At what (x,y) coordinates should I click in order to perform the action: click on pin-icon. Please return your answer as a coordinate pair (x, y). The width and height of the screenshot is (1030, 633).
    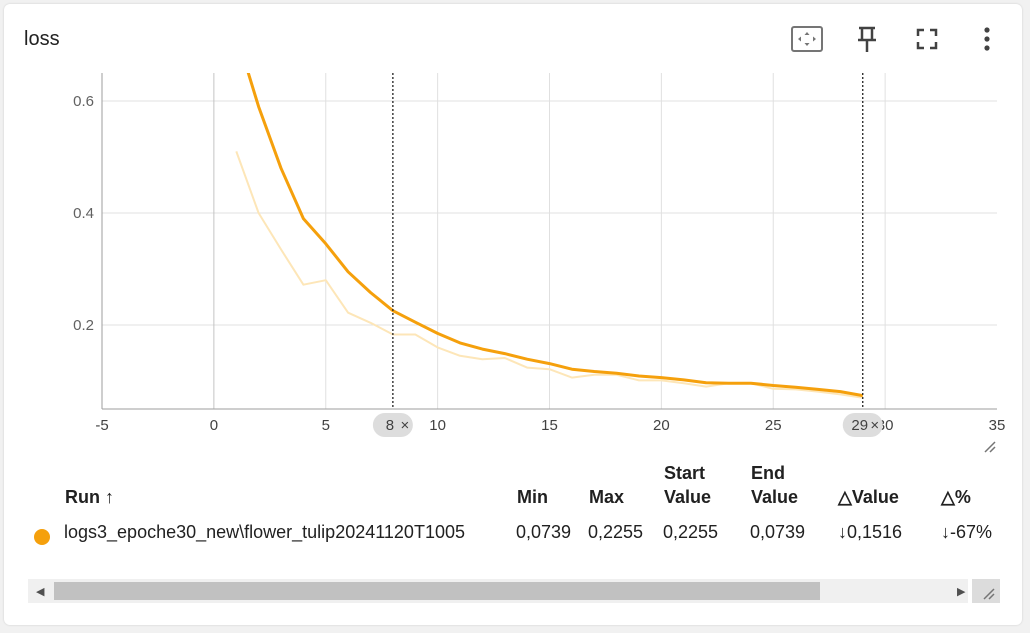
    Looking at the image, I should click on (867, 39).